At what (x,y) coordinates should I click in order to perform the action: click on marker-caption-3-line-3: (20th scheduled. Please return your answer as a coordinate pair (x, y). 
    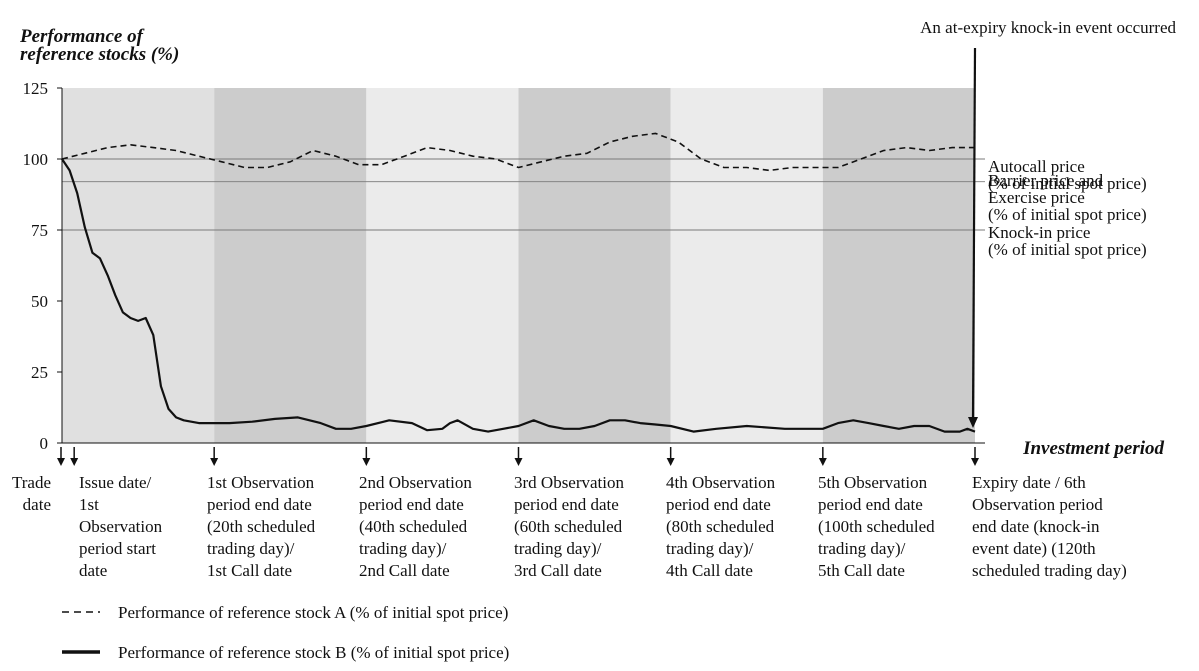
    Looking at the image, I should click on (261, 526).